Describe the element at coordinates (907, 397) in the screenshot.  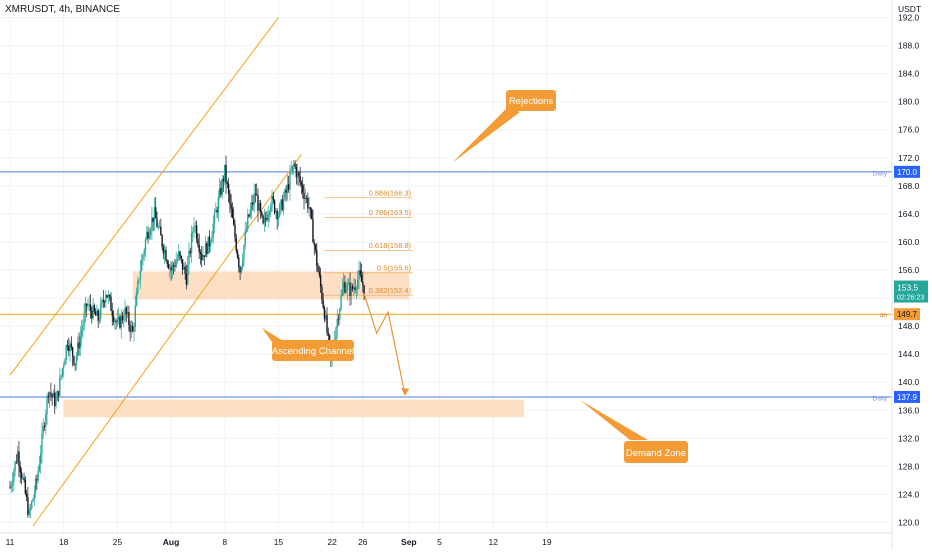
I see `daily-137-price-tag-text: 137.9` at that location.